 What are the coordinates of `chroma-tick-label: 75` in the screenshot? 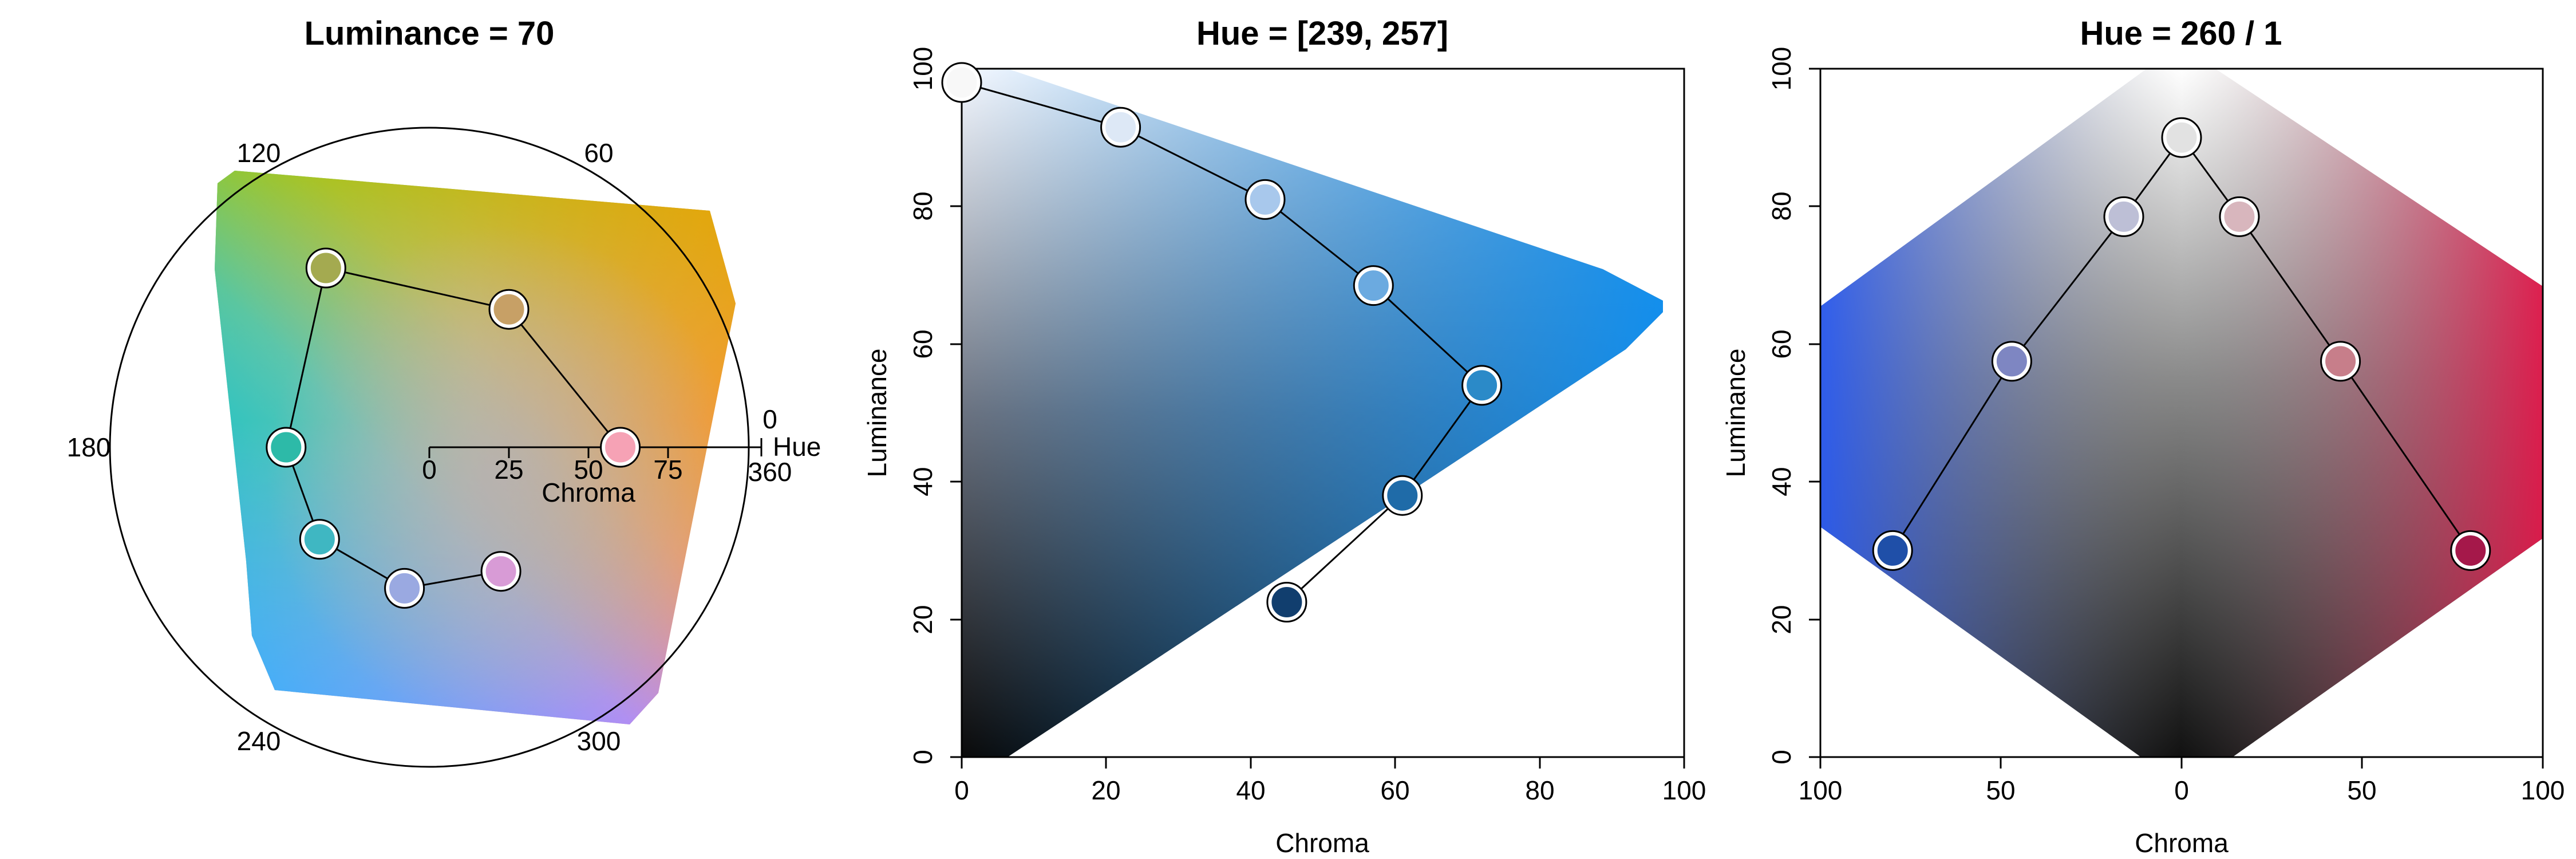 It's located at (667, 470).